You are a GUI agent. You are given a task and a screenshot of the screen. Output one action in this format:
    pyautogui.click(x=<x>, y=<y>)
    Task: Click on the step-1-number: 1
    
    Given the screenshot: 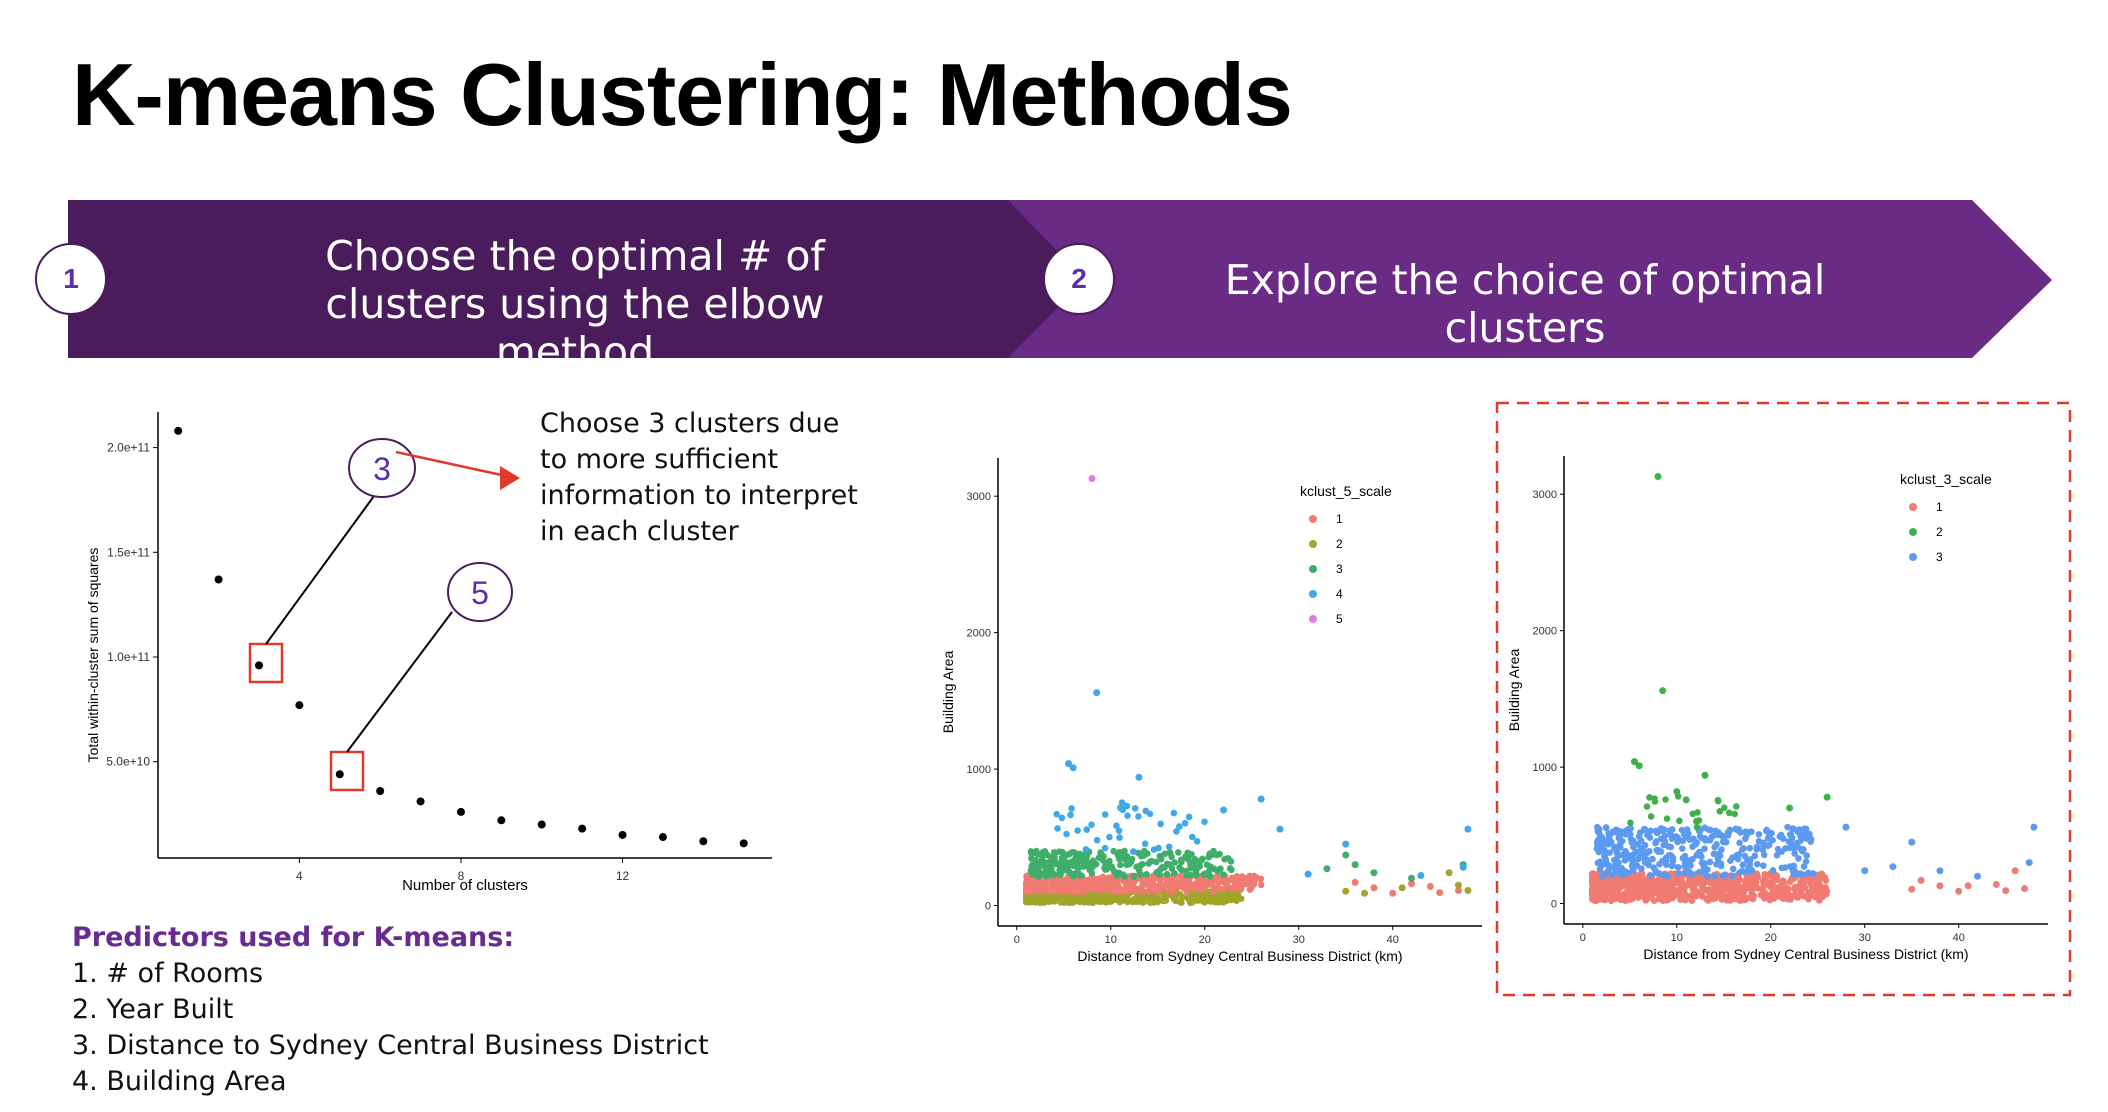 What is the action you would take?
    pyautogui.click(x=71, y=278)
    